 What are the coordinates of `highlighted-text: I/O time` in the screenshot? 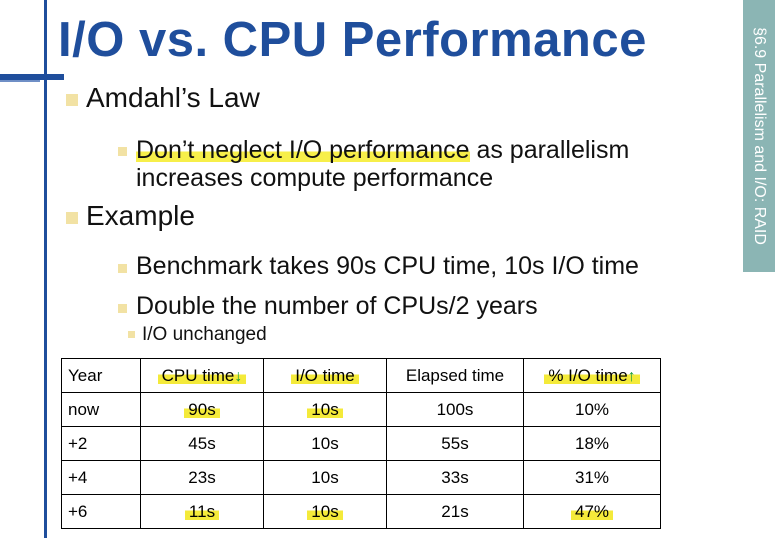 It's located at (325, 375).